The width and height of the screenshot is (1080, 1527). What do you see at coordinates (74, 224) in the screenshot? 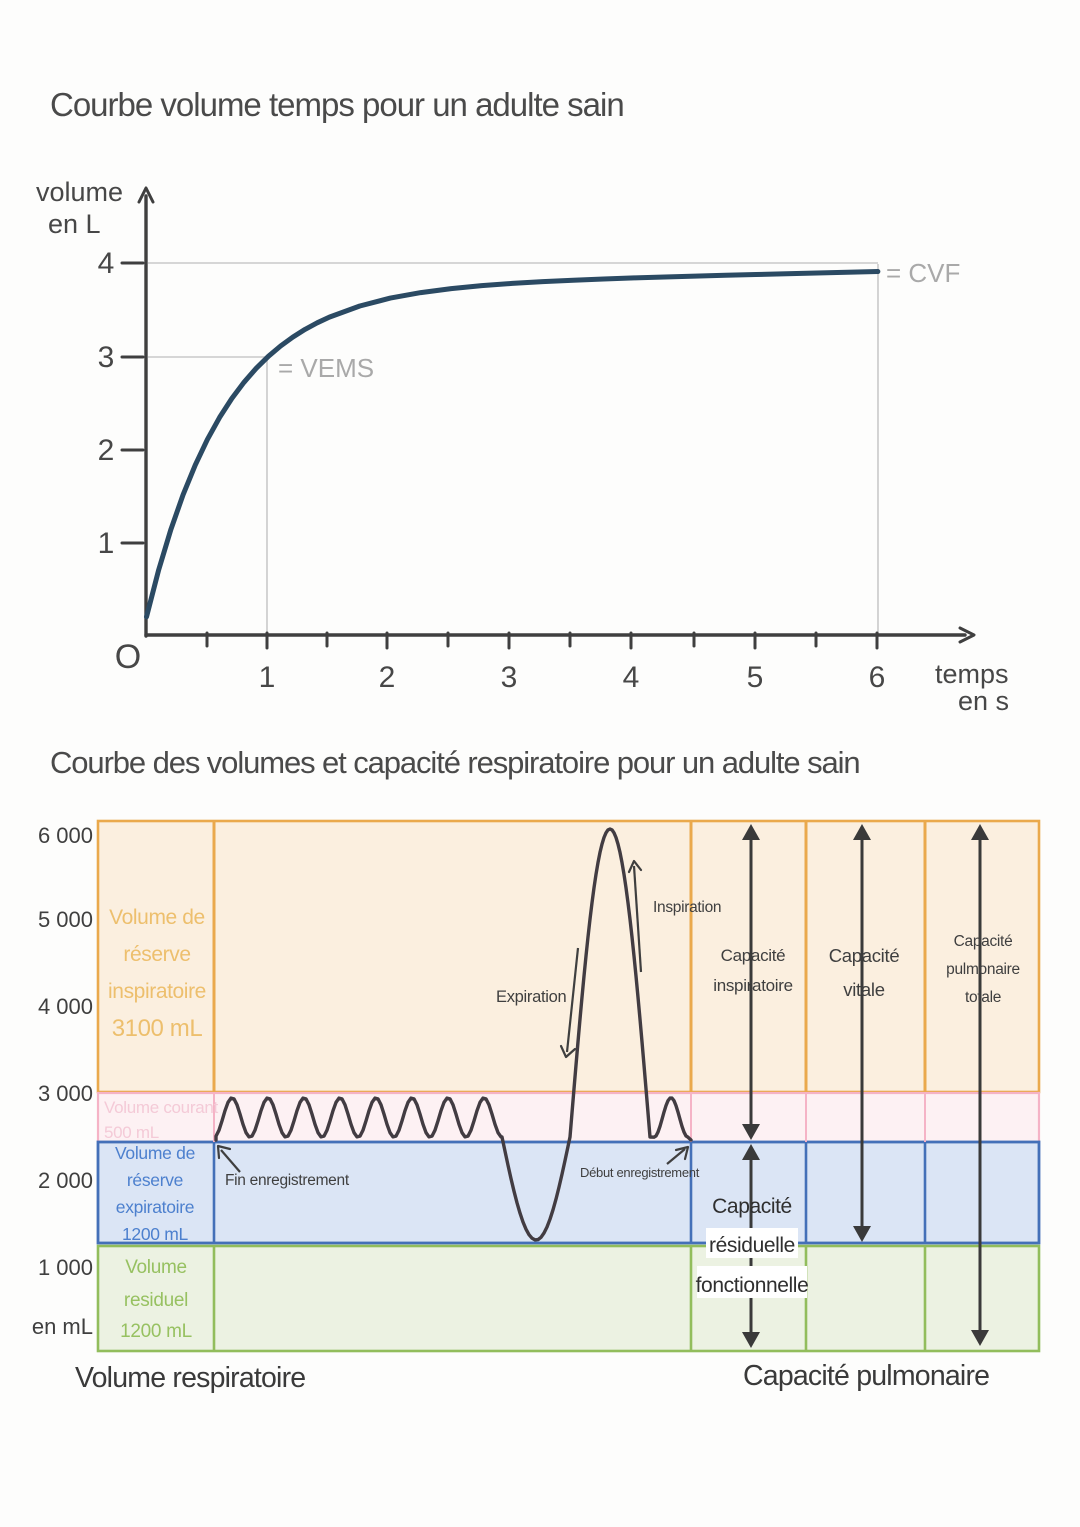
I see `svg-text: en L` at bounding box center [74, 224].